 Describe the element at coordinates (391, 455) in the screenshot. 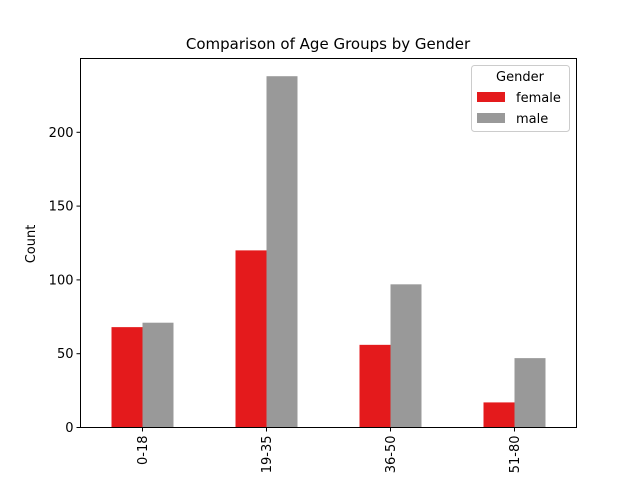

I see `x-tick-label: 36-50` at that location.